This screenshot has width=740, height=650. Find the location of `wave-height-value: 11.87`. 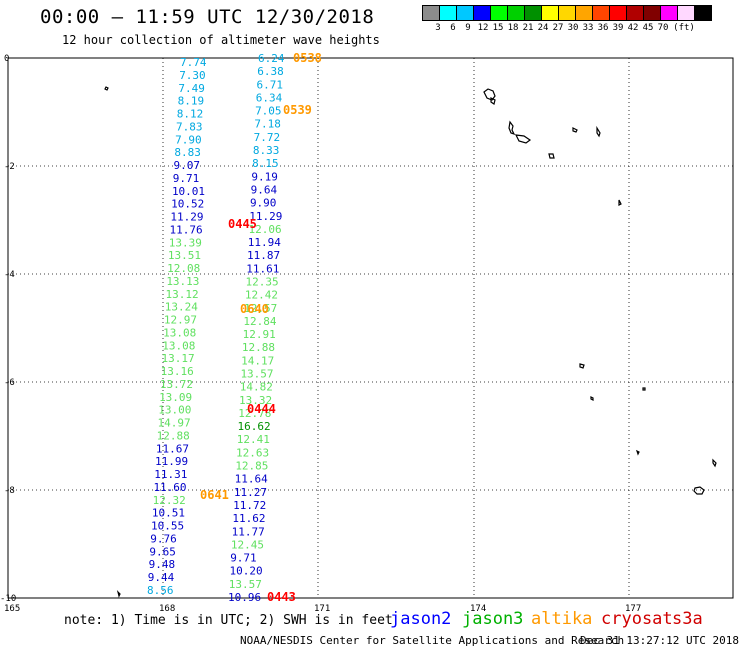

wave-height-value: 11.87 is located at coordinates (263, 255).